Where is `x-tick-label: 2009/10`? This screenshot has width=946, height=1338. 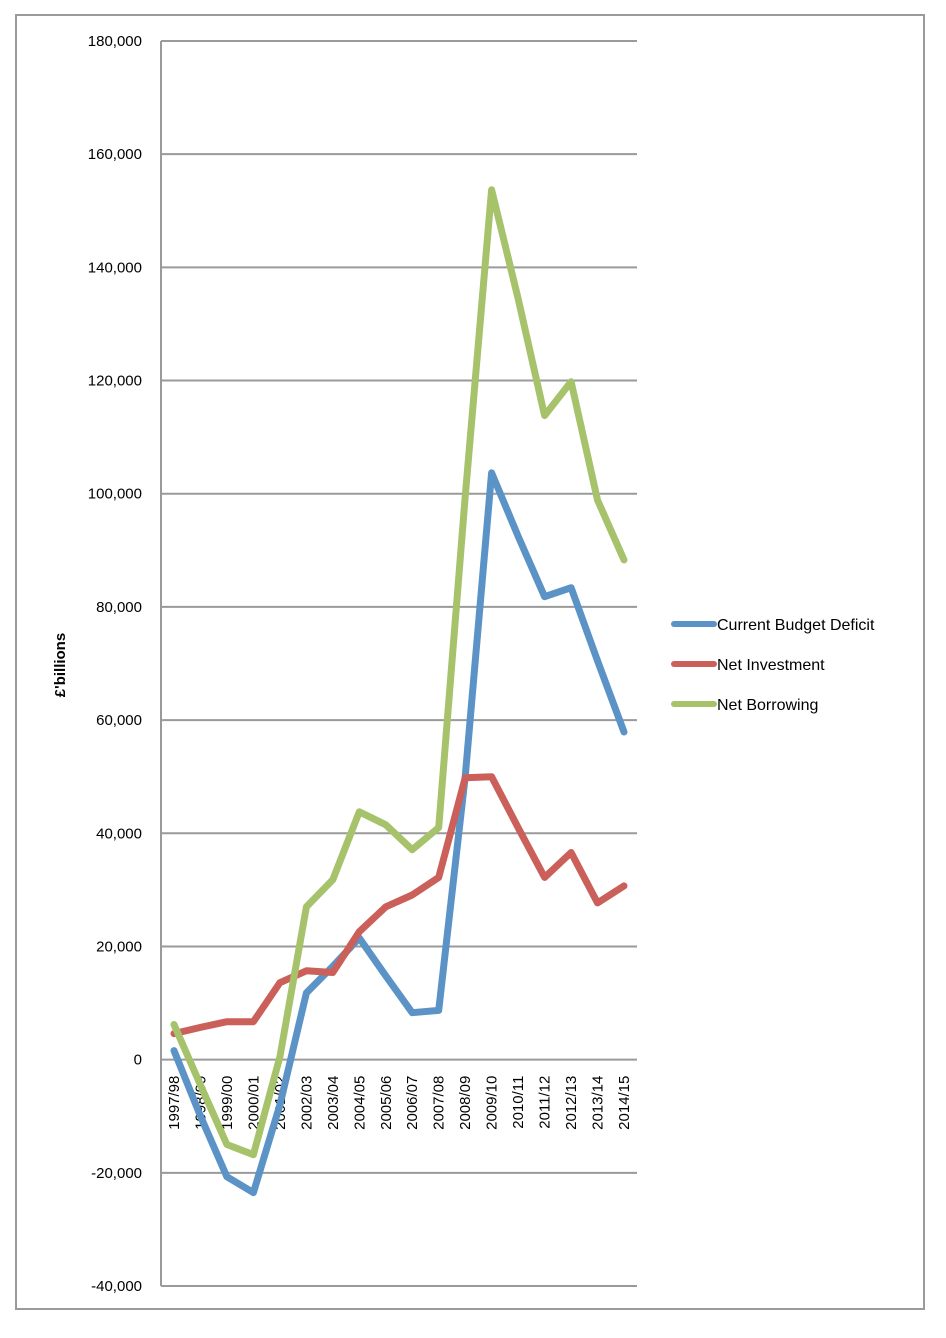 x-tick-label: 2009/10 is located at coordinates (492, 1103).